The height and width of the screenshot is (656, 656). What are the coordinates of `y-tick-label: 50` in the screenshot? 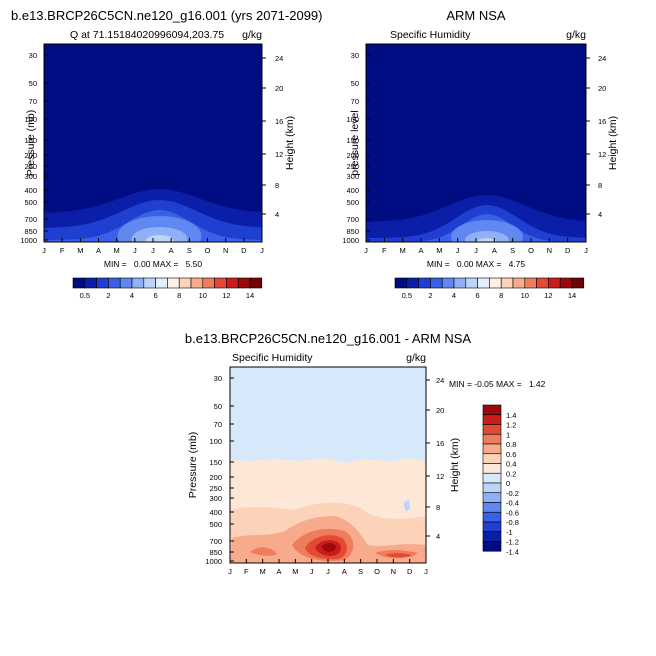 It's located at (218, 406).